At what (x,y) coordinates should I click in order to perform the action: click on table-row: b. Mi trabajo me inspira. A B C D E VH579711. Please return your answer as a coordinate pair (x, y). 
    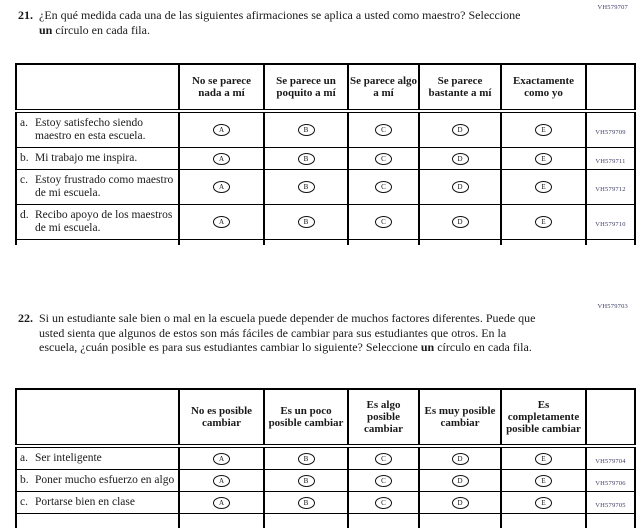
    Looking at the image, I should click on (325, 158).